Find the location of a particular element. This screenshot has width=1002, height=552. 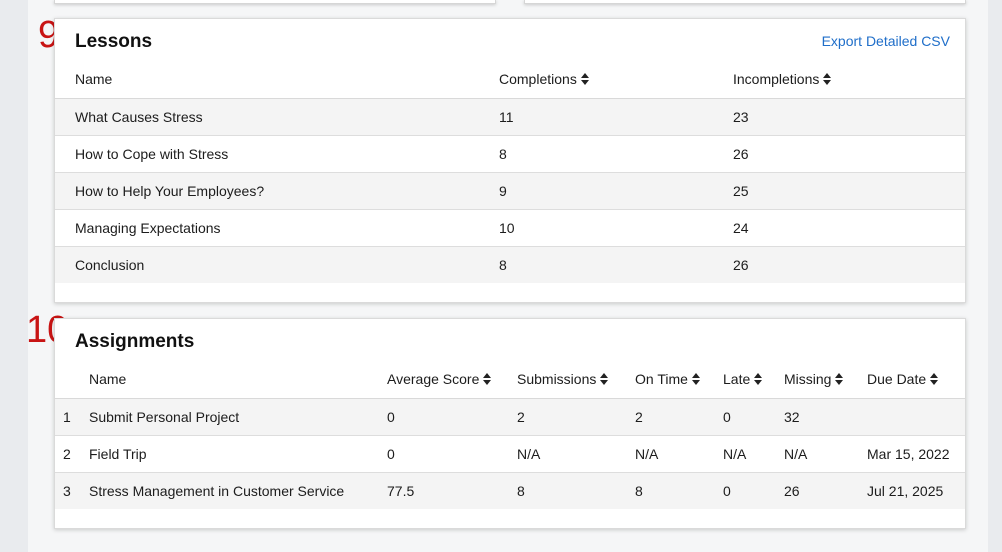

lesson-completions: 9 is located at coordinates (616, 191).